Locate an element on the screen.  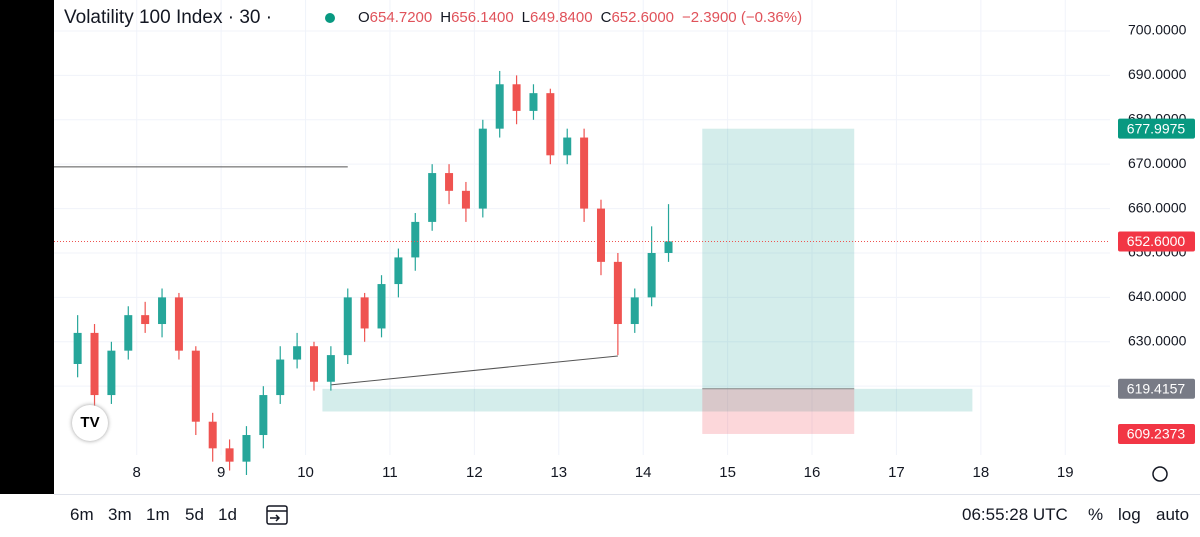
zone is located at coordinates (647, 400).